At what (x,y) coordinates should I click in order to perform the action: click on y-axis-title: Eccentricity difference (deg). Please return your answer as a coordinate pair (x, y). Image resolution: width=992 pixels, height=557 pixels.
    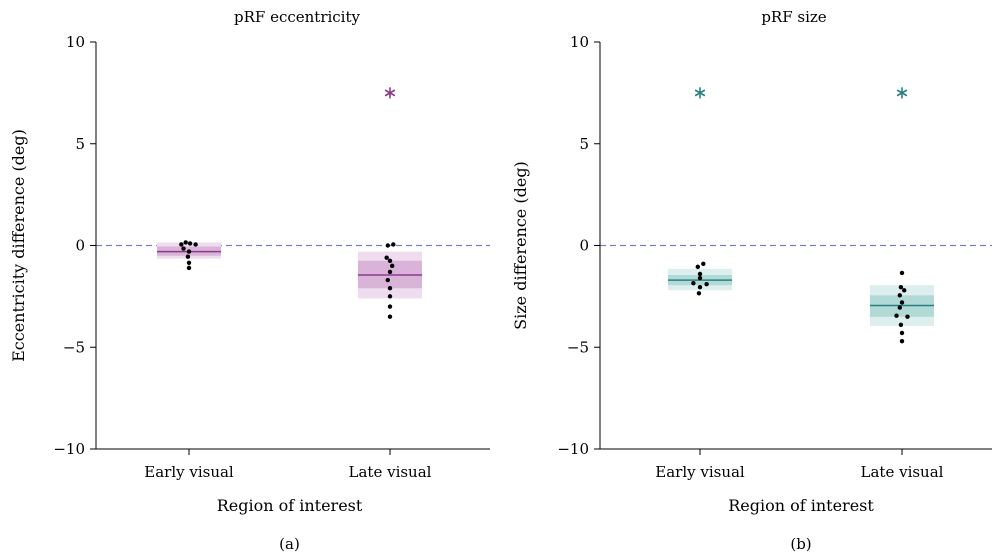
    Looking at the image, I should click on (18, 245).